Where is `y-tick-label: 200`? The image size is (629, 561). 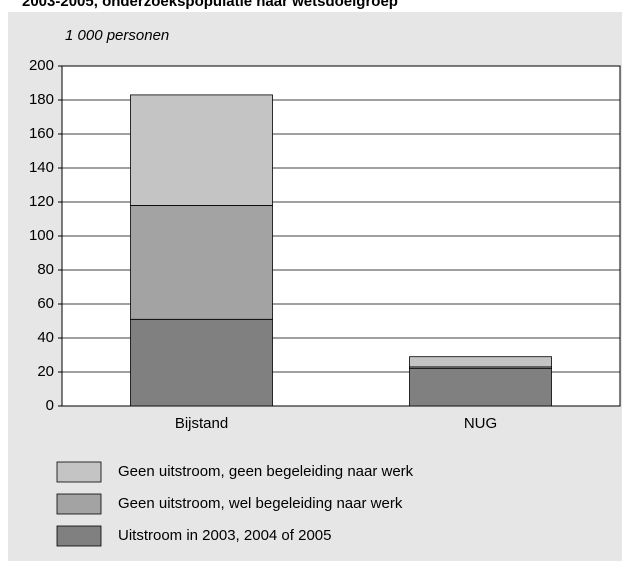 y-tick-label: 200 is located at coordinates (41, 65).